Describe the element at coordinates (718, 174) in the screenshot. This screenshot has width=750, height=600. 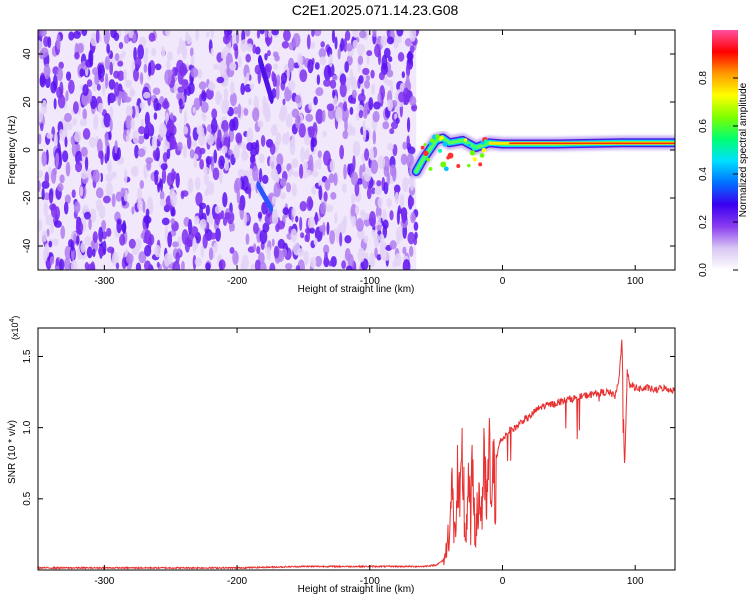
I see `colorbar-ticks: 0.0 0.2 0.4 0.6 0.8` at that location.